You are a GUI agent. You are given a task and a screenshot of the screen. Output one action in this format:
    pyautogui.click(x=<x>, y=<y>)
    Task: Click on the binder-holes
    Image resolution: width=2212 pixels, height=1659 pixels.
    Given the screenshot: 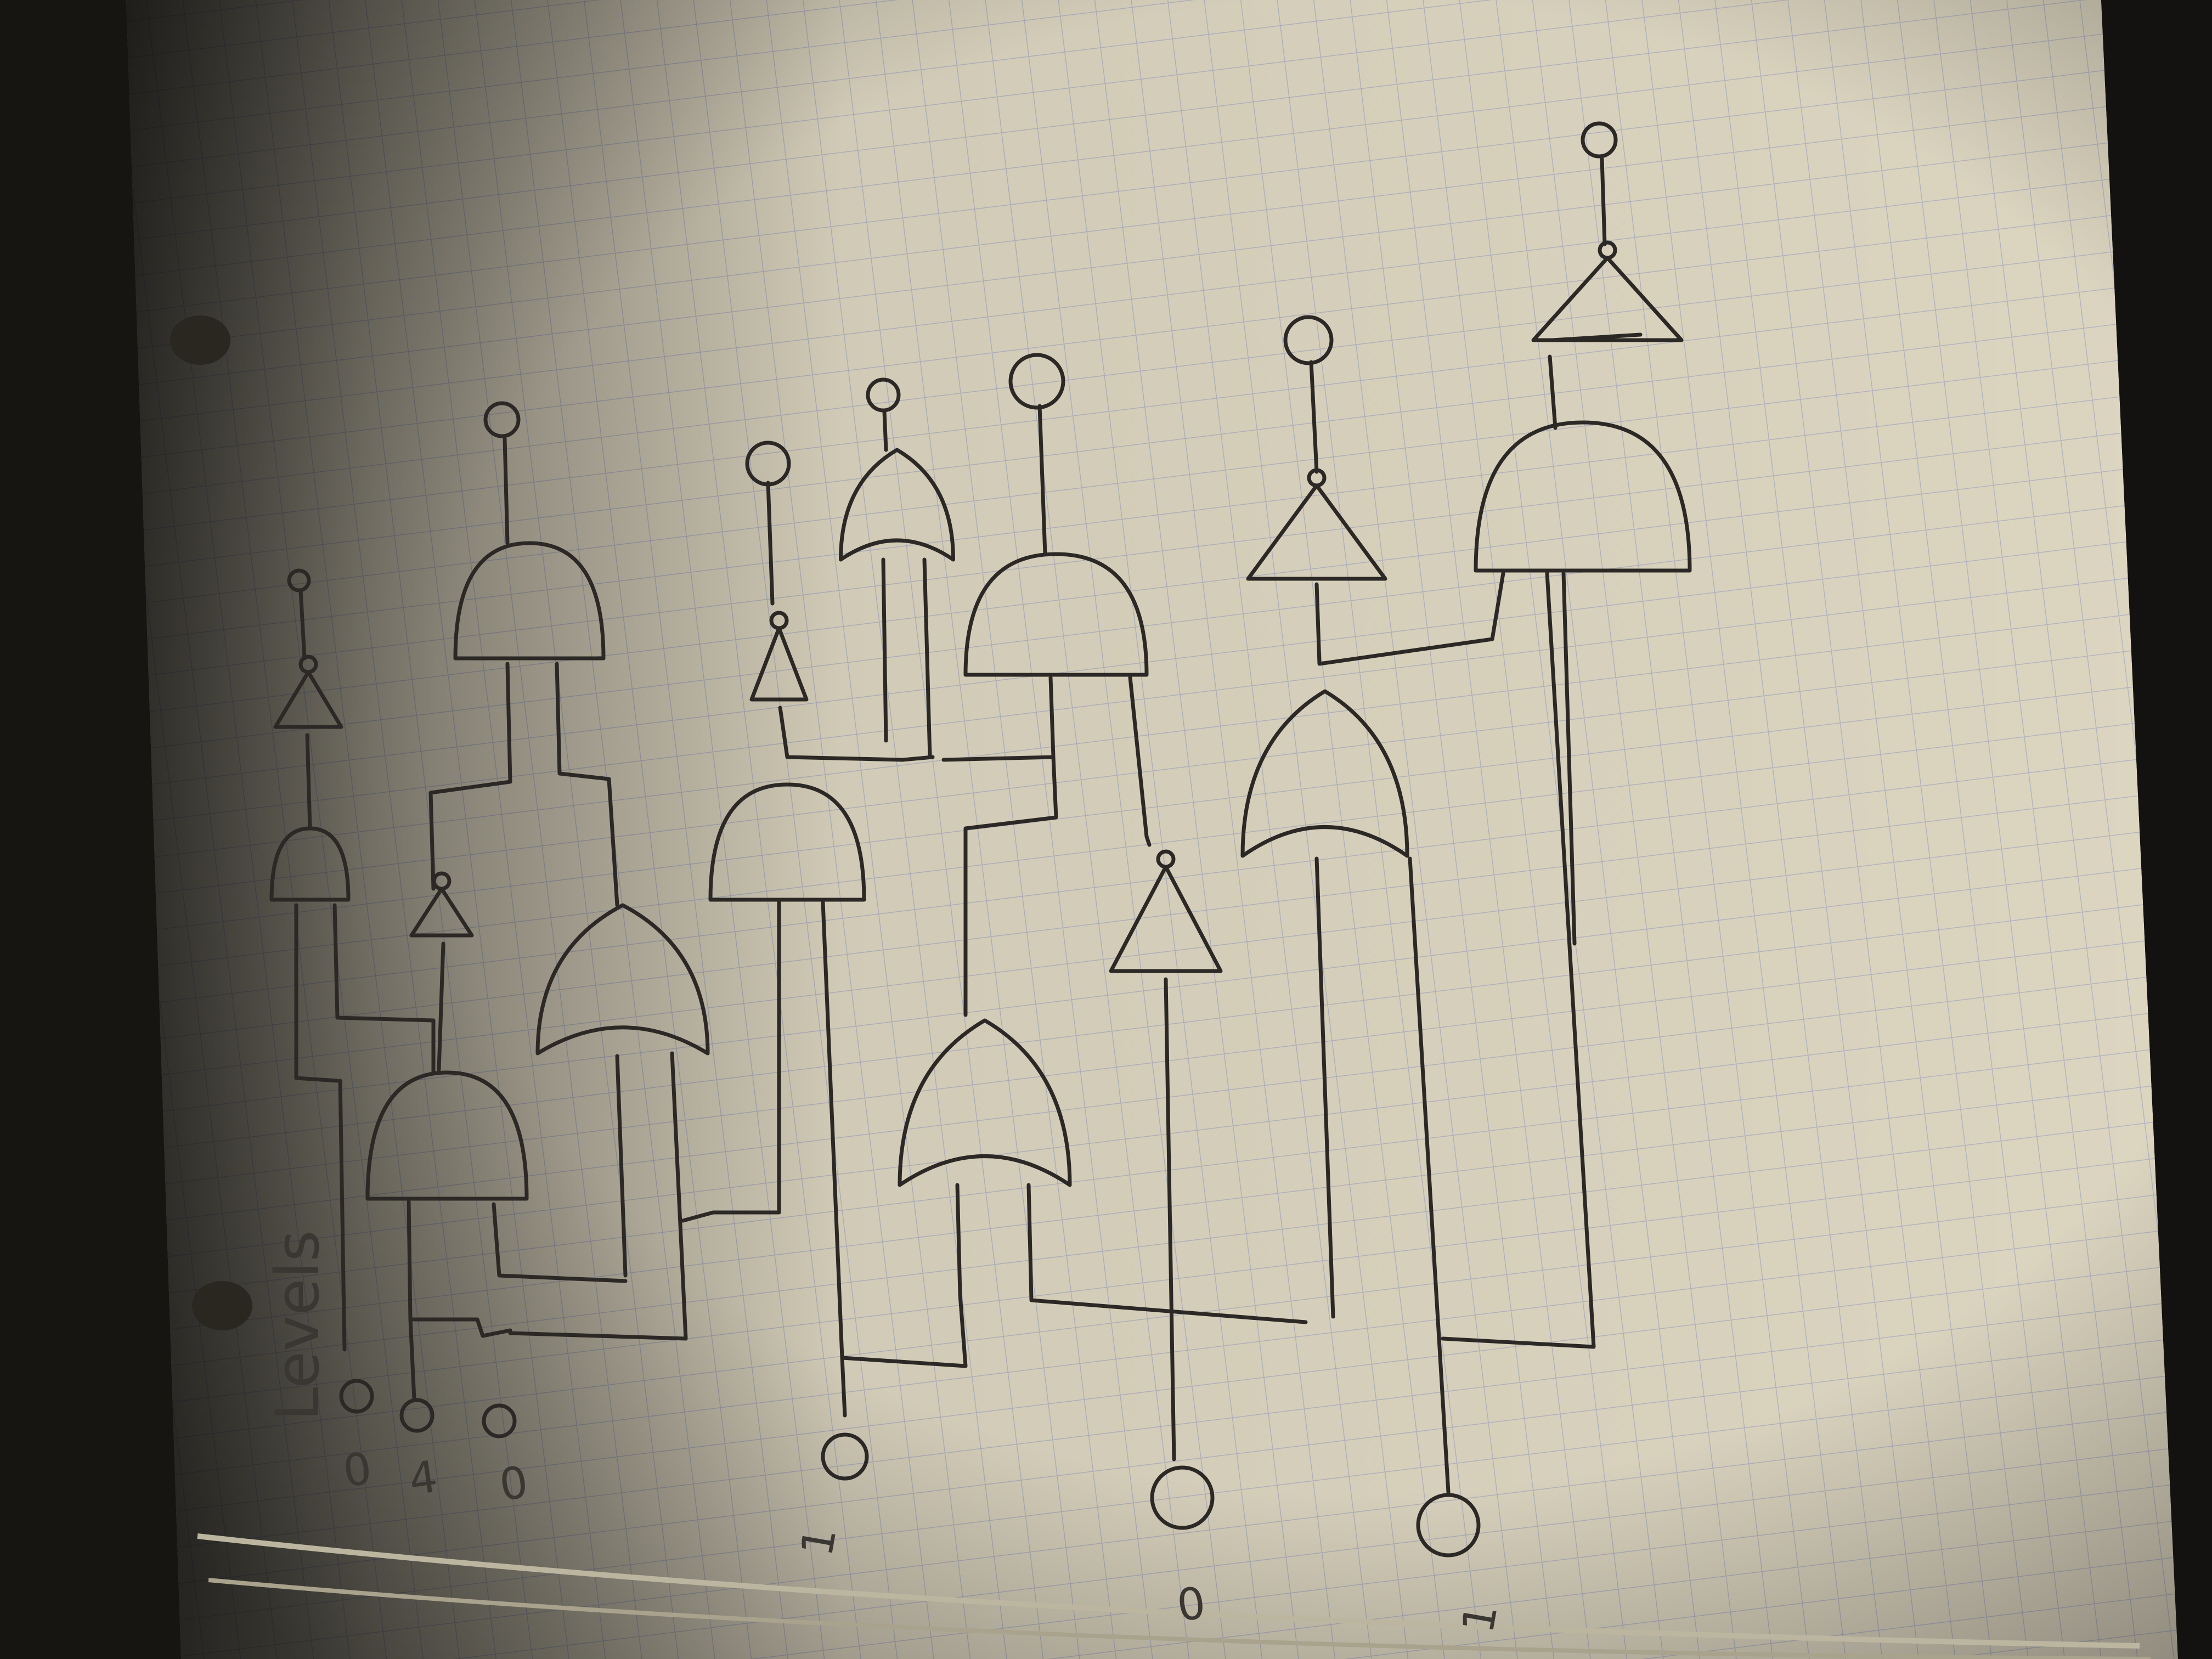 What is the action you would take?
    pyautogui.click(x=211, y=823)
    